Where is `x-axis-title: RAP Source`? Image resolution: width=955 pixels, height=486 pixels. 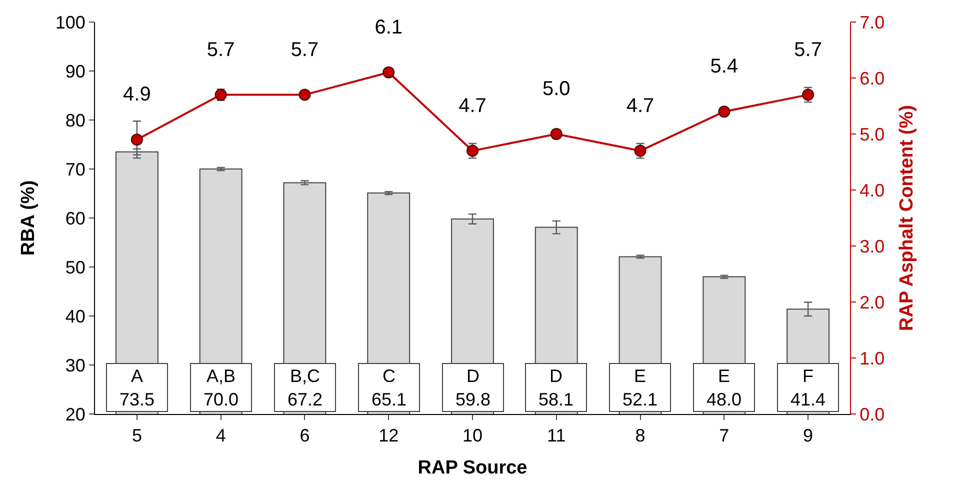
x-axis-title: RAP Source is located at coordinates (473, 467).